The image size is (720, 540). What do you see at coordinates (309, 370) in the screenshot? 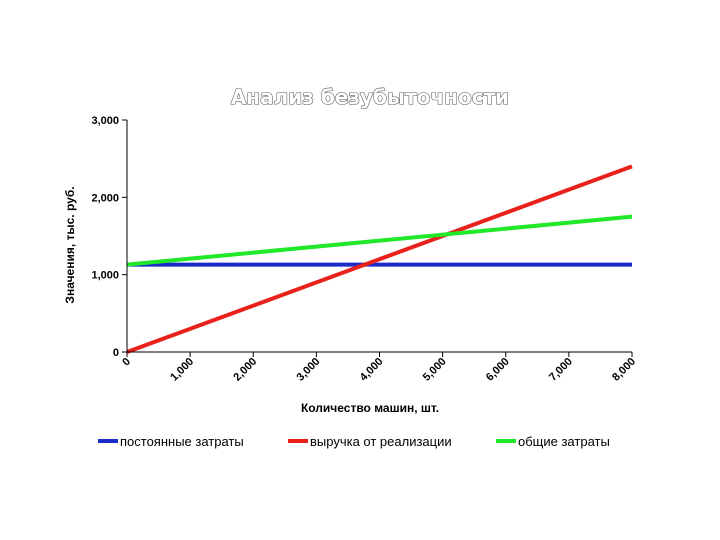
I see `x-tick-label: 3,000` at bounding box center [309, 370].